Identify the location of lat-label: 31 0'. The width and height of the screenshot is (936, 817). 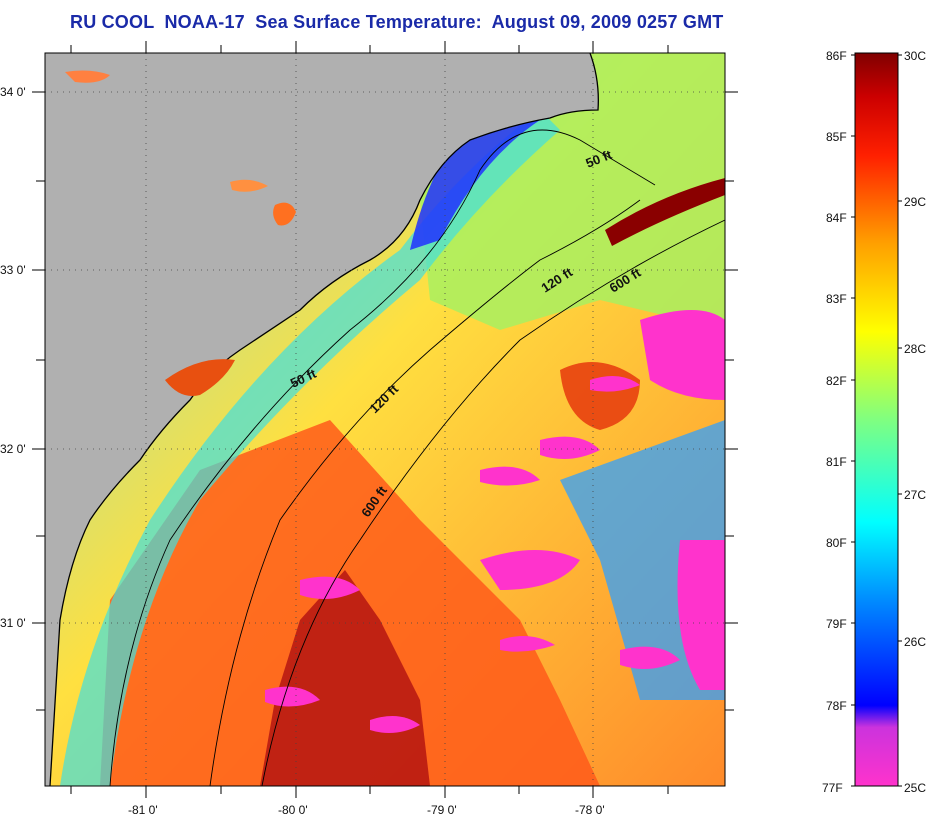
(13, 623).